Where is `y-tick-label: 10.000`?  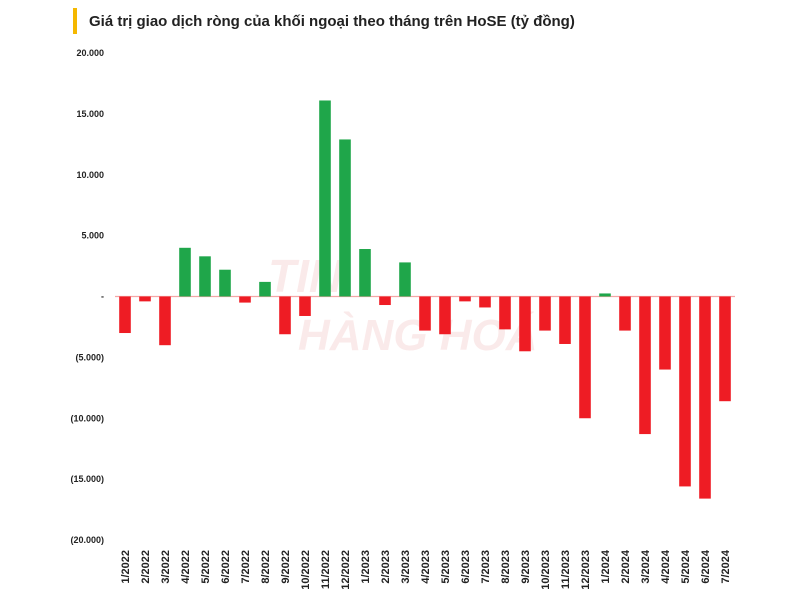
y-tick-label: 10.000 is located at coordinates (90, 175).